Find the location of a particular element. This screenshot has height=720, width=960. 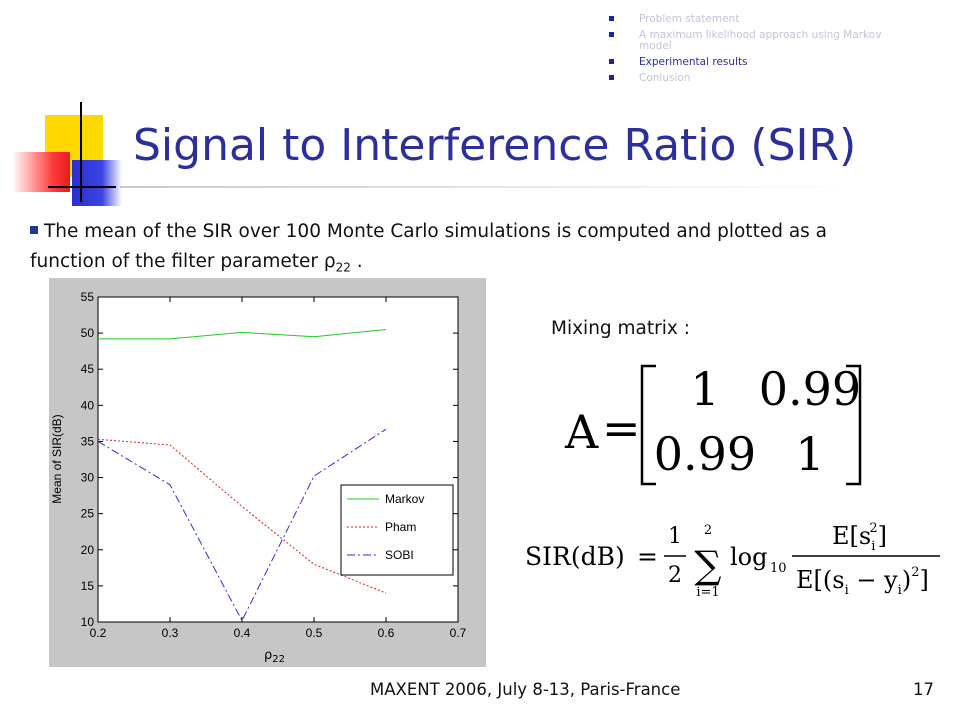

x-tick-label: 0.5 is located at coordinates (314, 633).